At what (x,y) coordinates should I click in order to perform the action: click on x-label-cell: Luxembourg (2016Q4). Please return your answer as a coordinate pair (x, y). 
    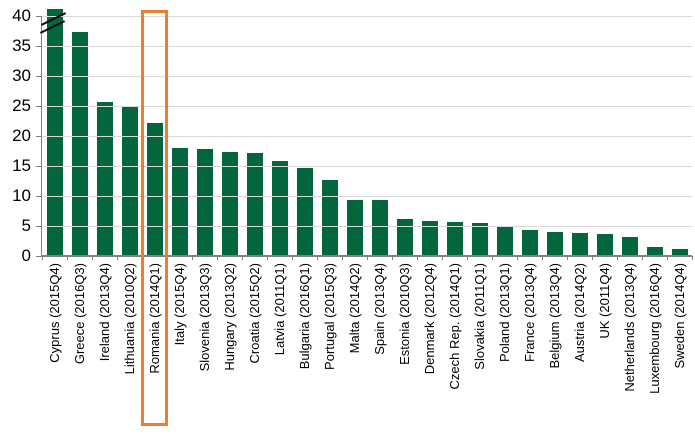
    Looking at the image, I should click on (654, 349).